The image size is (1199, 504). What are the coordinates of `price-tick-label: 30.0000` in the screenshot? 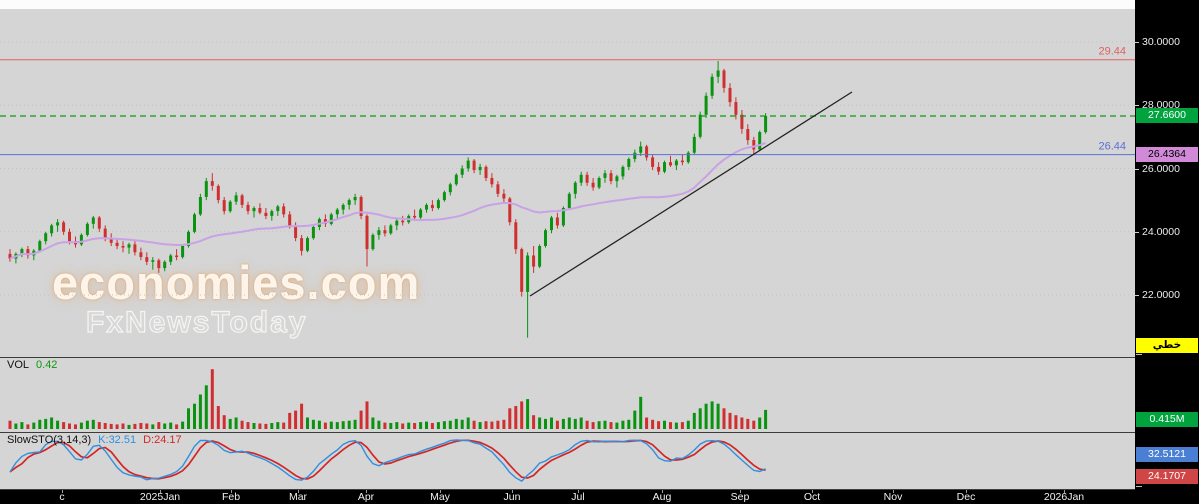 It's located at (1161, 42).